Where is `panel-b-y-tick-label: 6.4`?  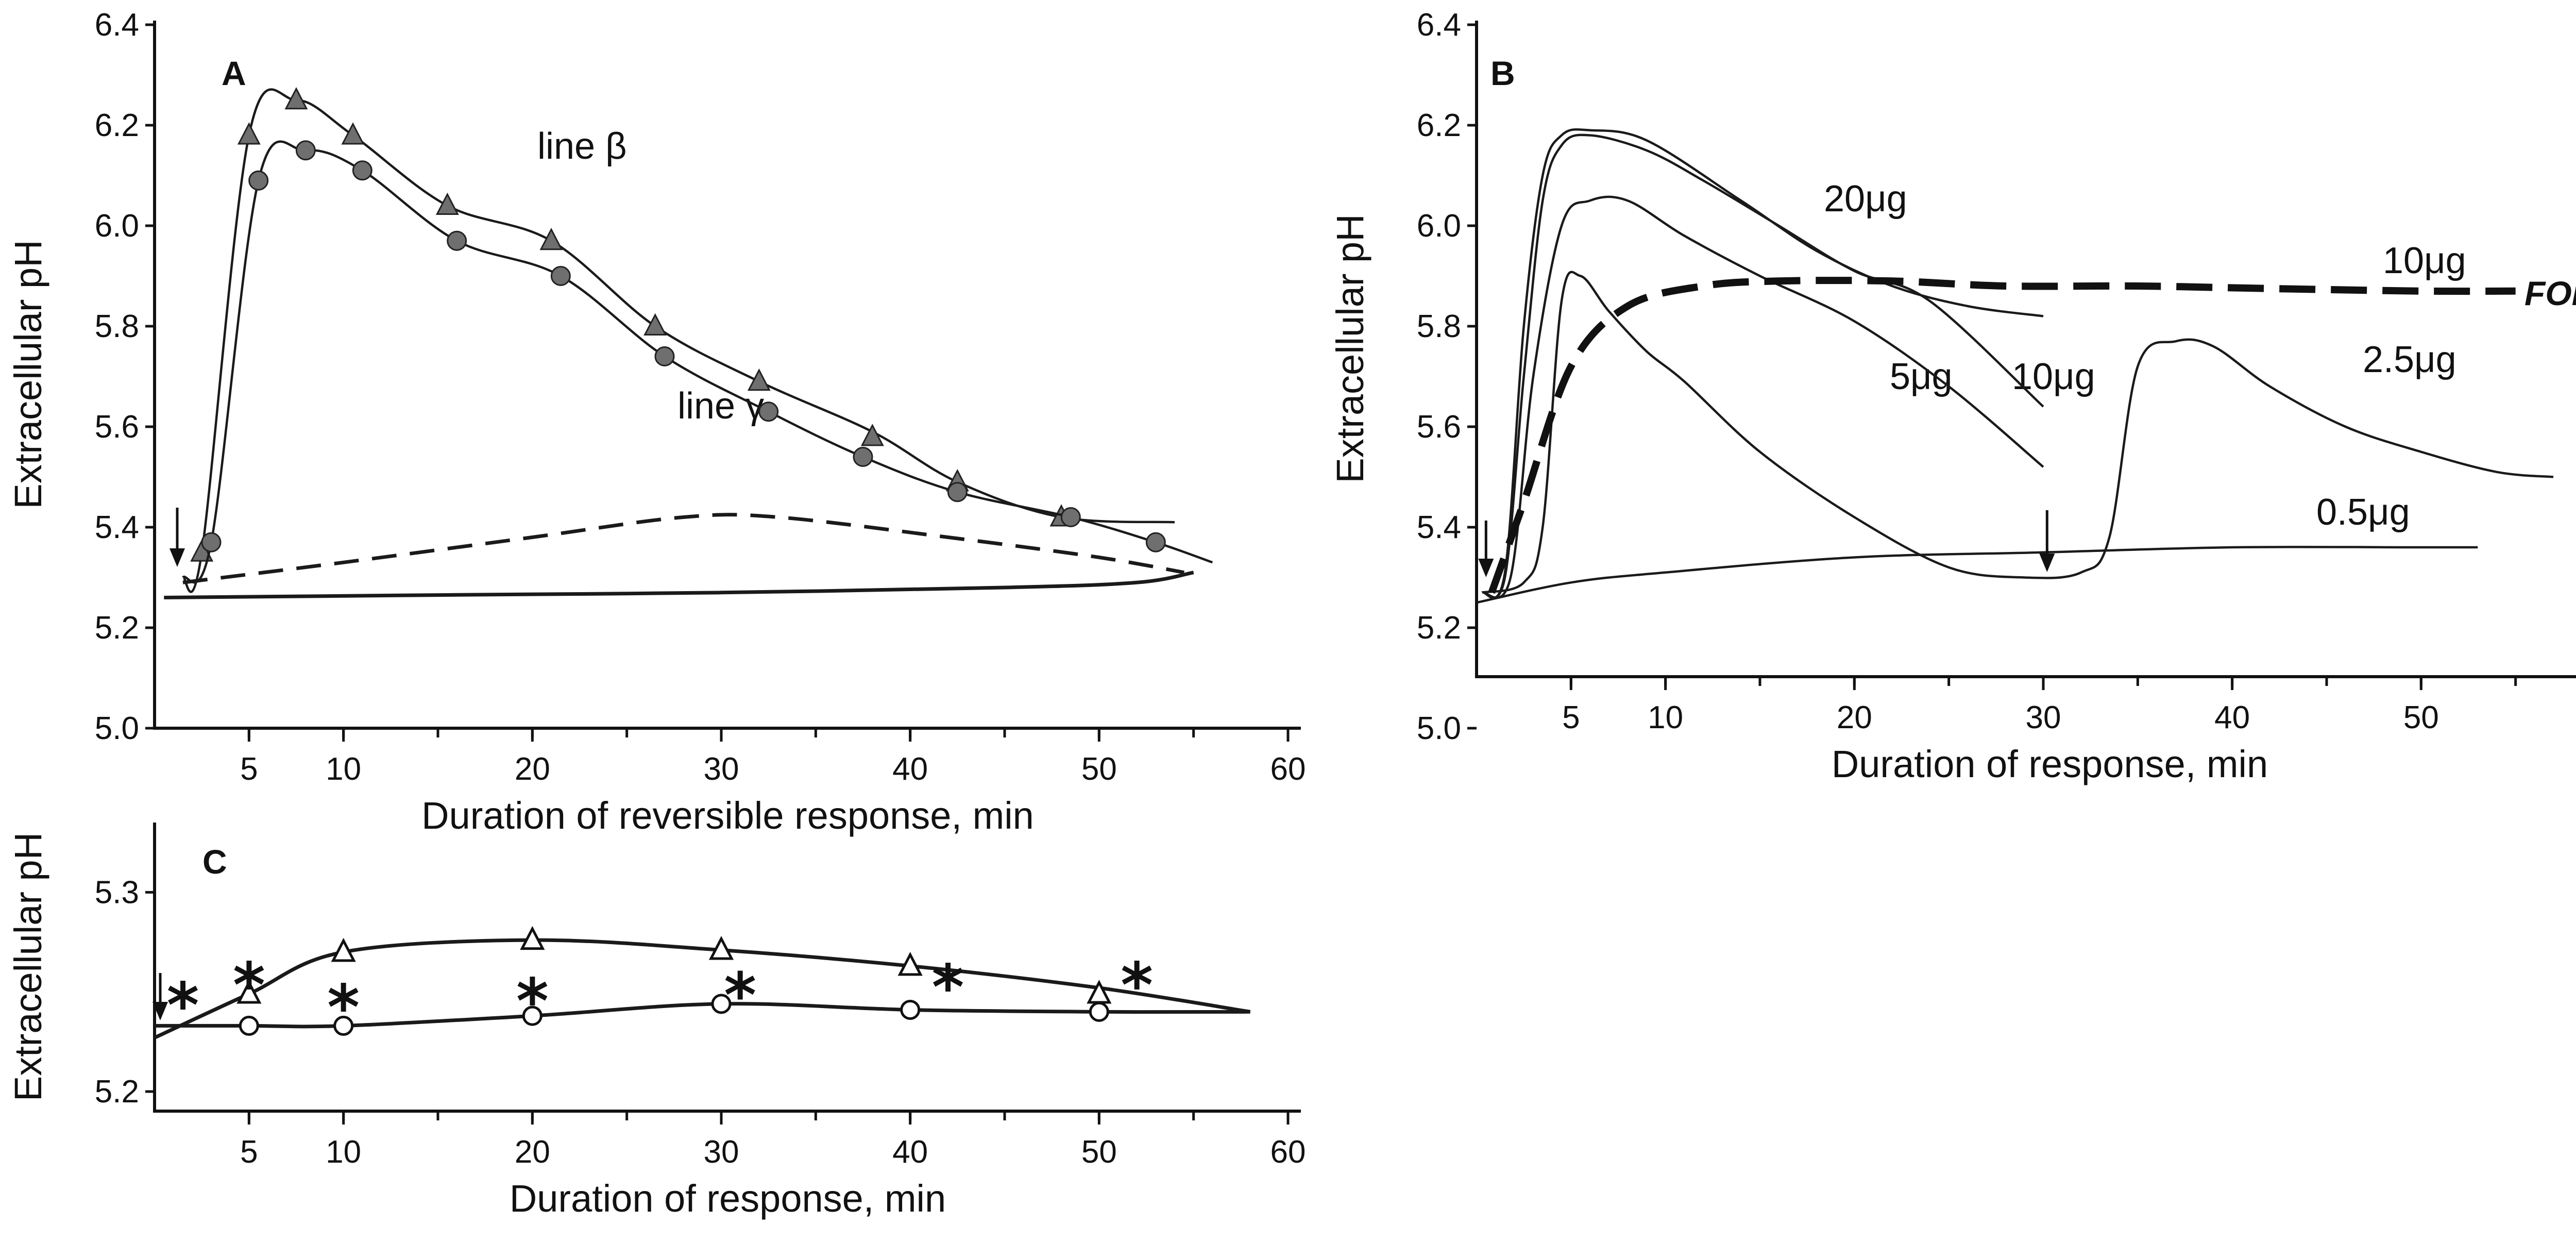
panel-b-y-tick-label: 6.4 is located at coordinates (1439, 25).